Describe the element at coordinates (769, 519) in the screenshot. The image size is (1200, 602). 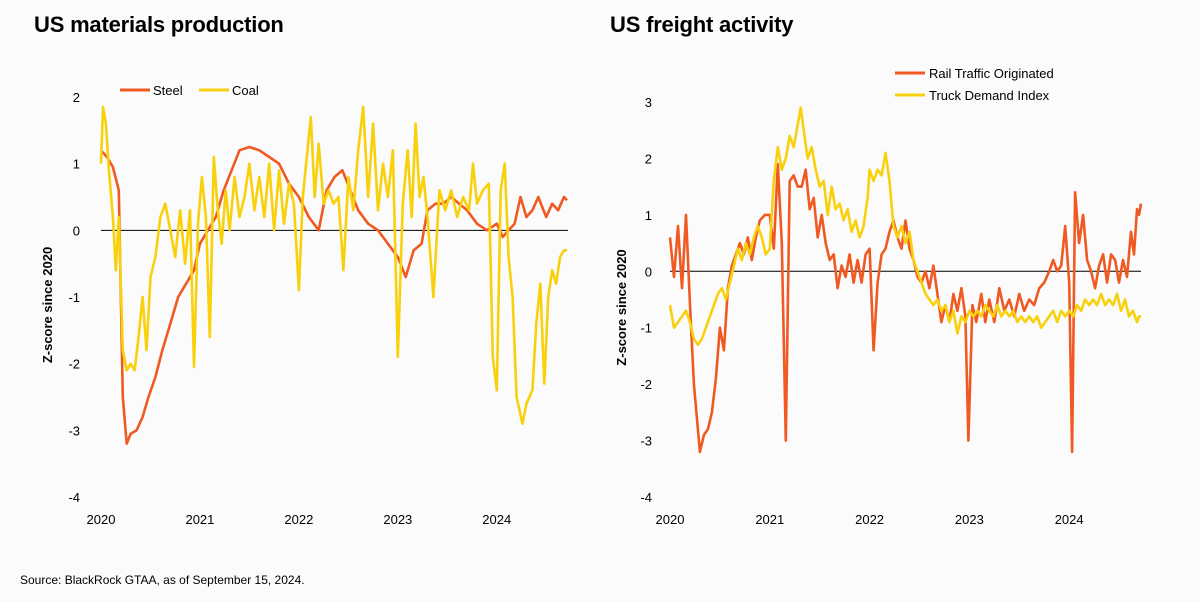
I see `freight-x-tick-label: 2021` at that location.